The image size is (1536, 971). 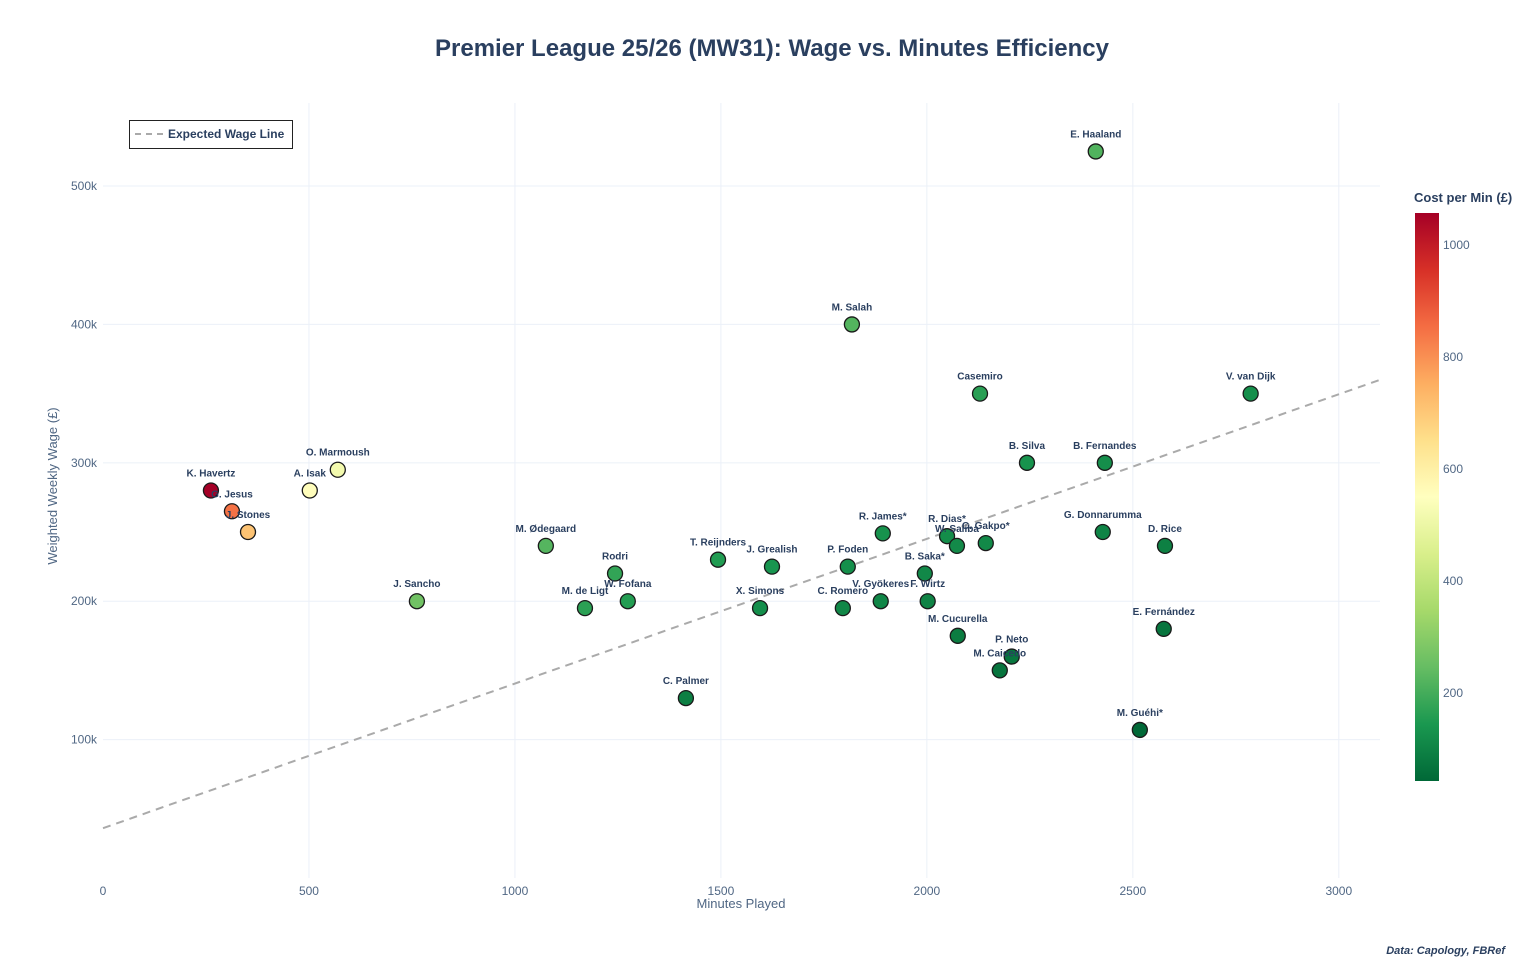 What do you see at coordinates (1103, 515) in the screenshot?
I see `data-label: G. Donnarumma` at bounding box center [1103, 515].